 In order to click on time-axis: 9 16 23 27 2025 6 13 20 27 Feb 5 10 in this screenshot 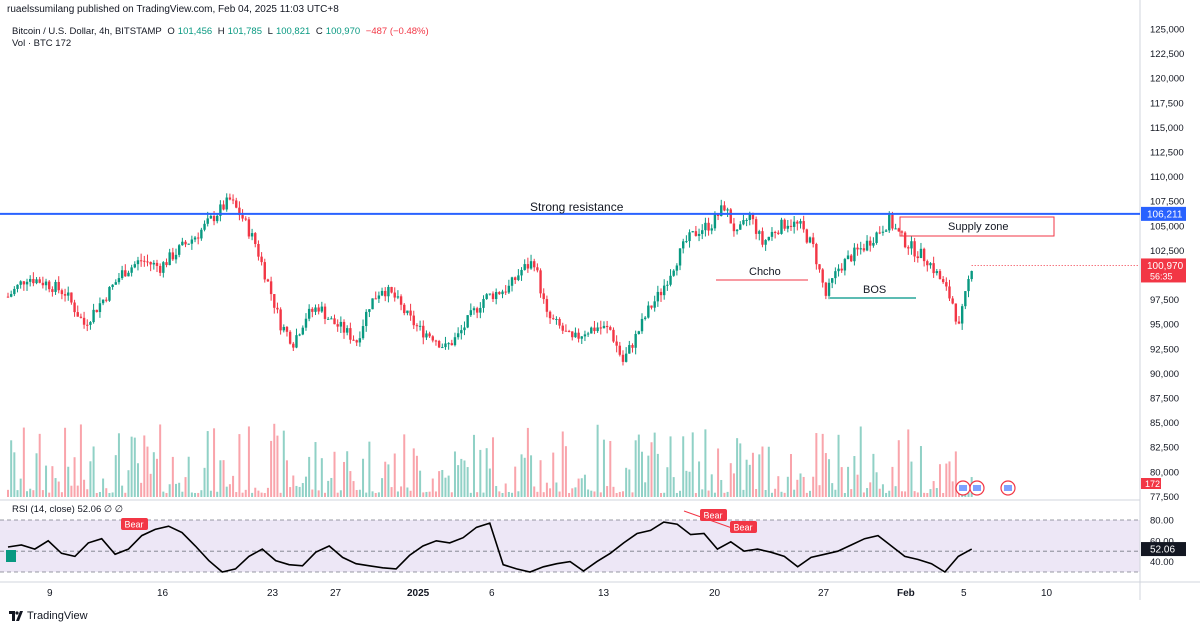, I will do `click(600, 590)`.